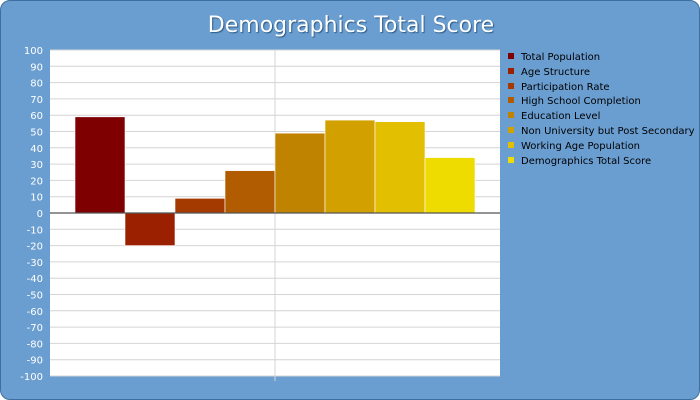 The image size is (700, 400). What do you see at coordinates (586, 161) in the screenshot?
I see `legend-label: Demographics Total Score` at bounding box center [586, 161].